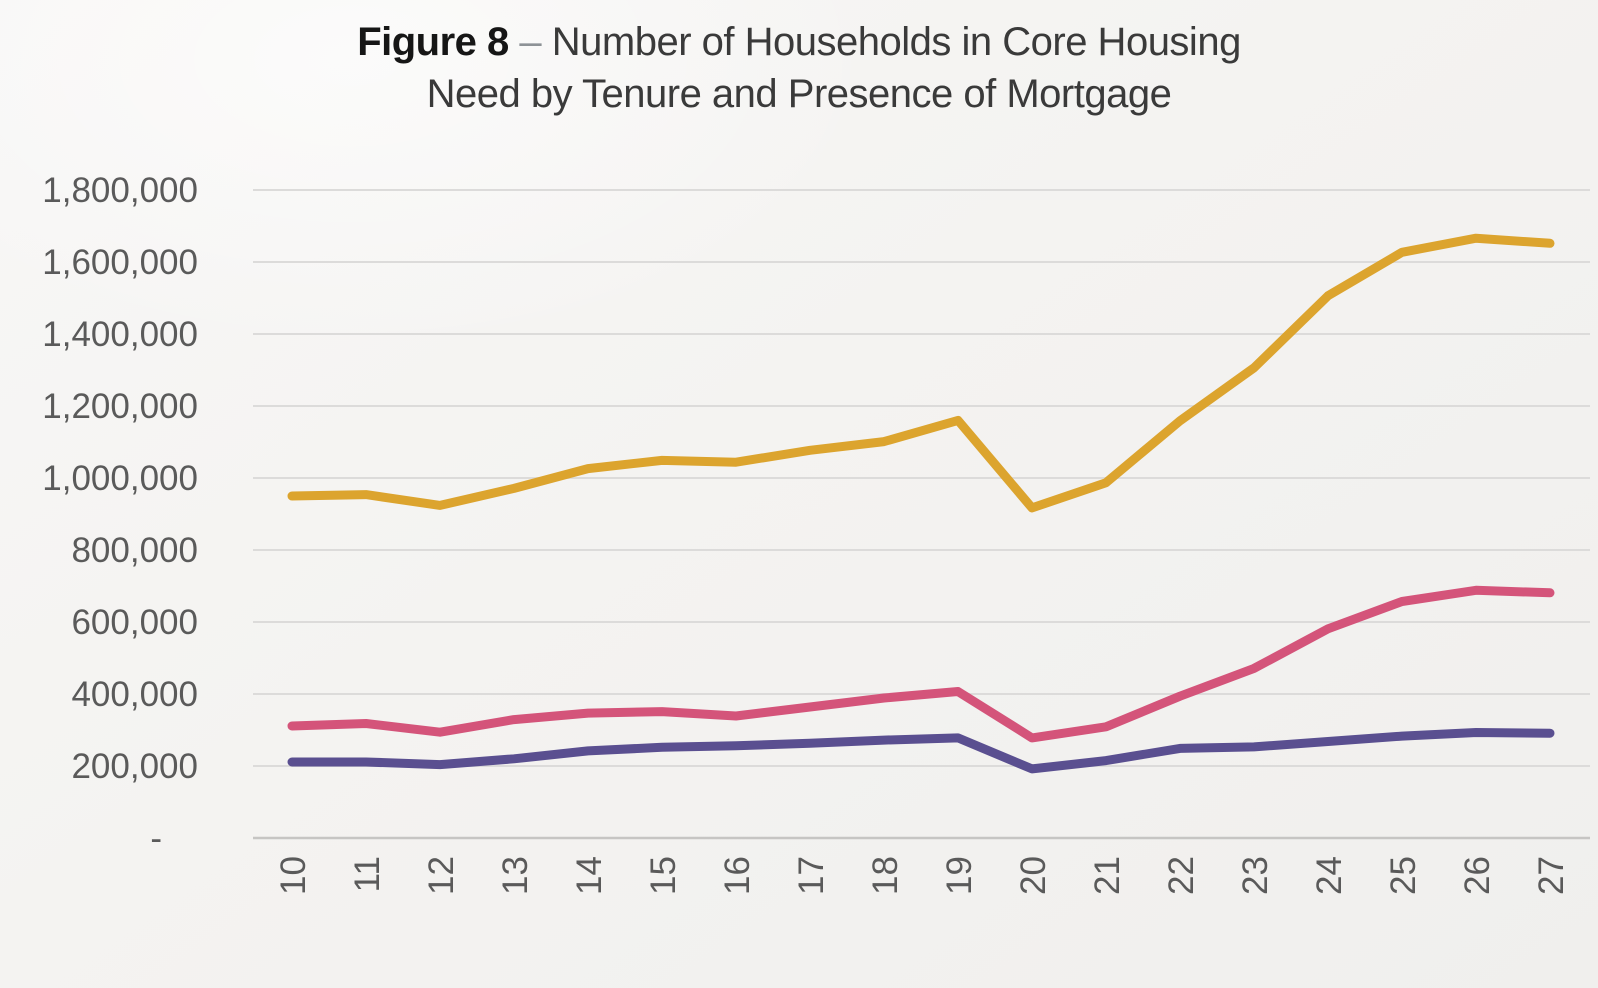  I want to click on x-axis-label: 11, so click(367, 874).